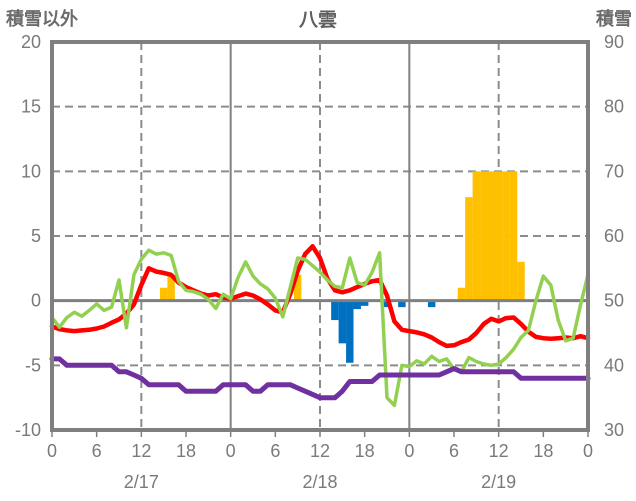 The width and height of the screenshot is (636, 501). I want to click on snowfall-negative, so click(383, 331).